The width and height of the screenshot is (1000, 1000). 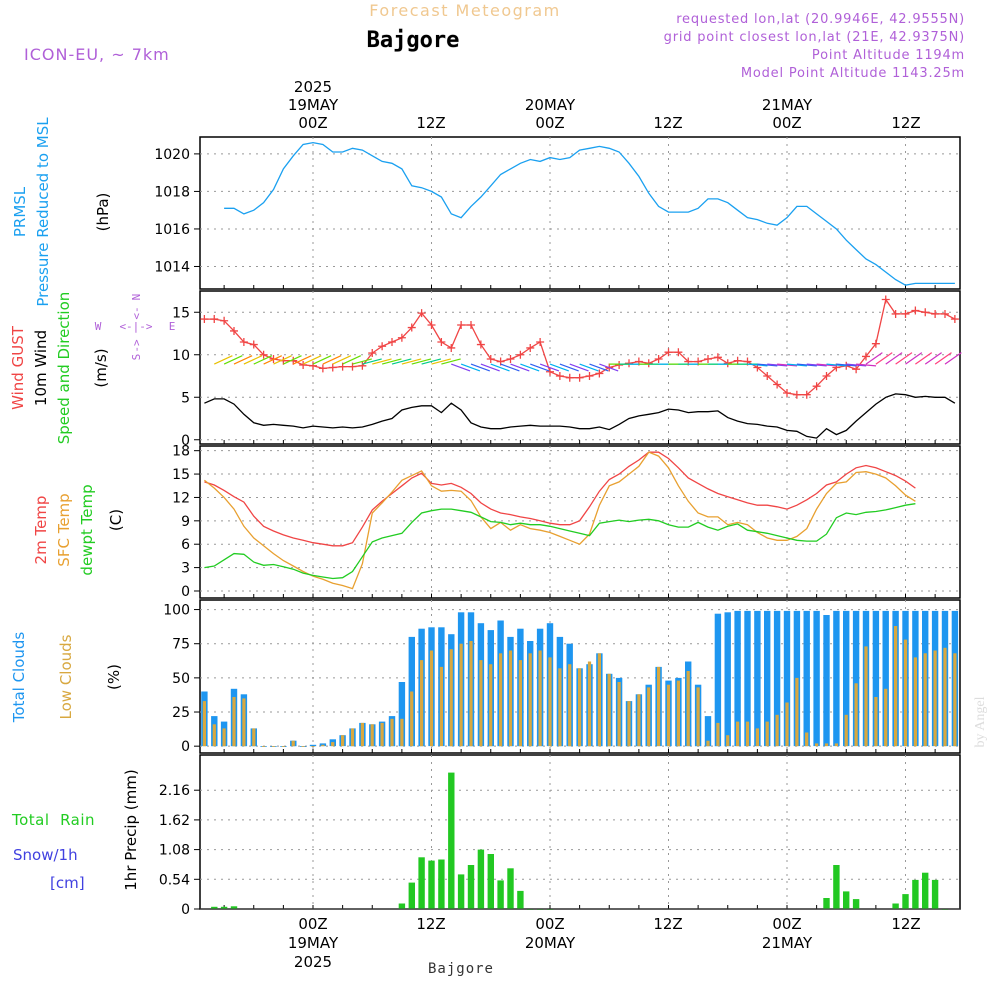 I want to click on wind-gust-label: Wind GUST, so click(x=18, y=367).